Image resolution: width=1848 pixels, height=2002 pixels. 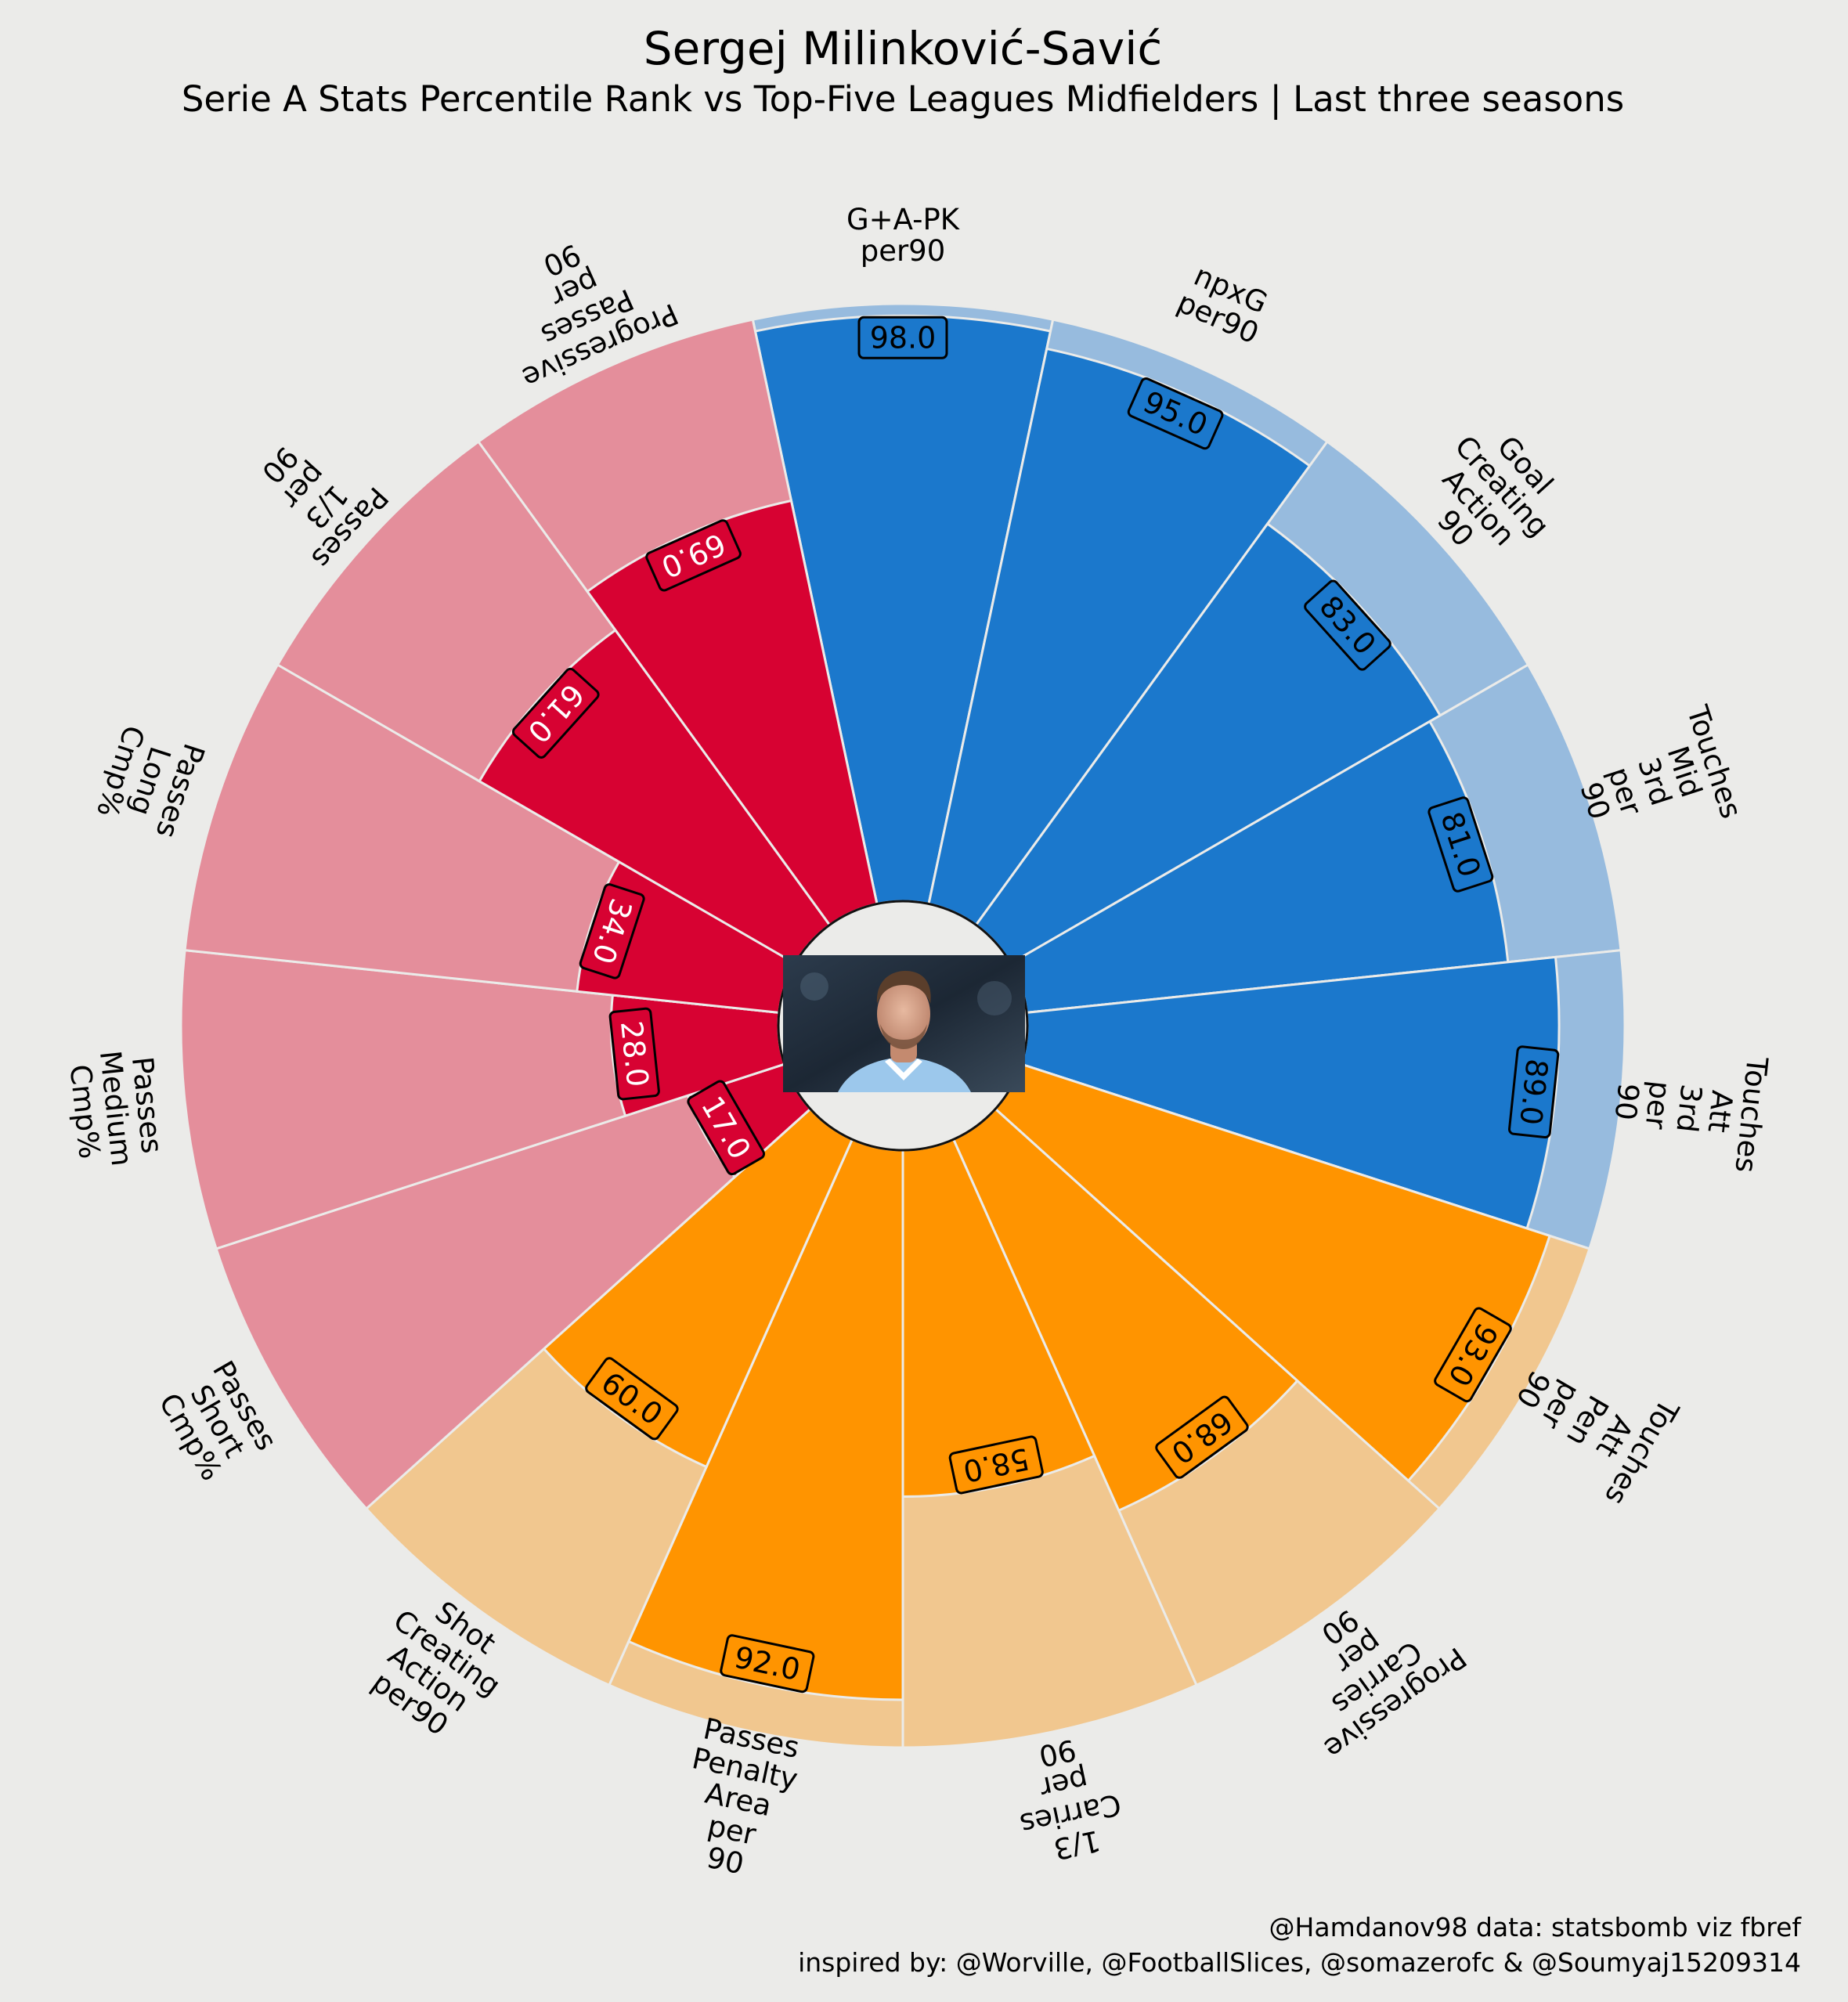 I want to click on photo-shirt-collar, so click(x=903, y=1069).